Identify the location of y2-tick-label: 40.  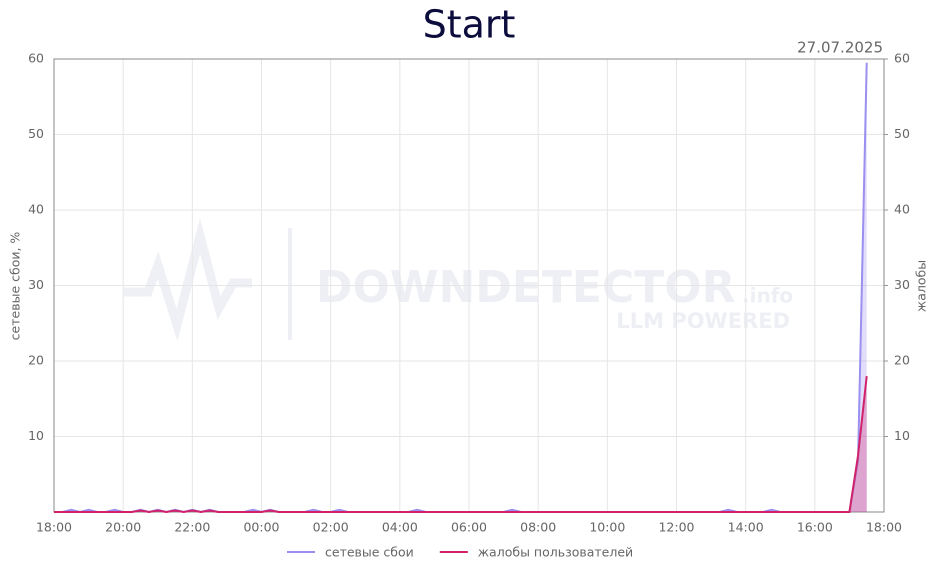
(902, 209).